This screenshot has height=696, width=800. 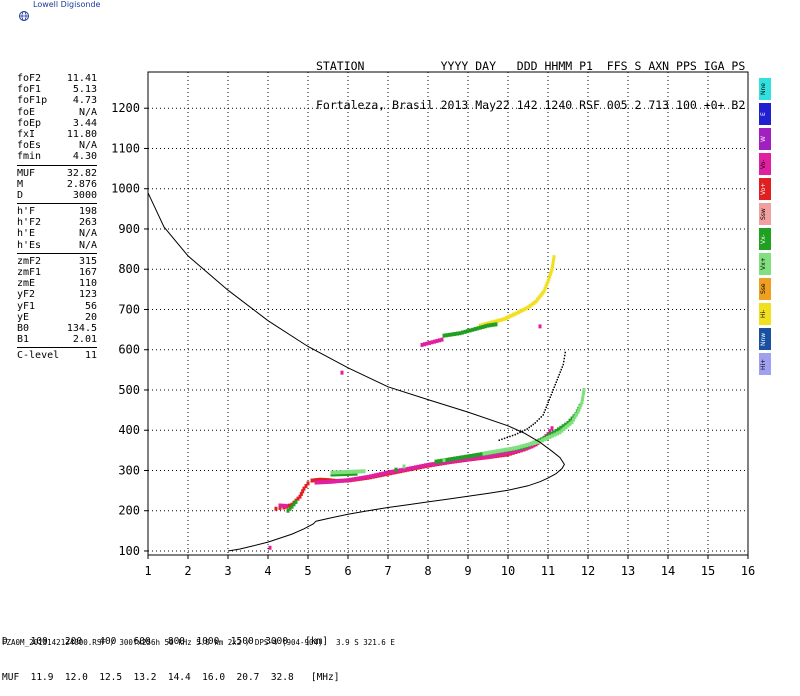 What do you see at coordinates (57, 348) in the screenshot?
I see `param-separator` at bounding box center [57, 348].